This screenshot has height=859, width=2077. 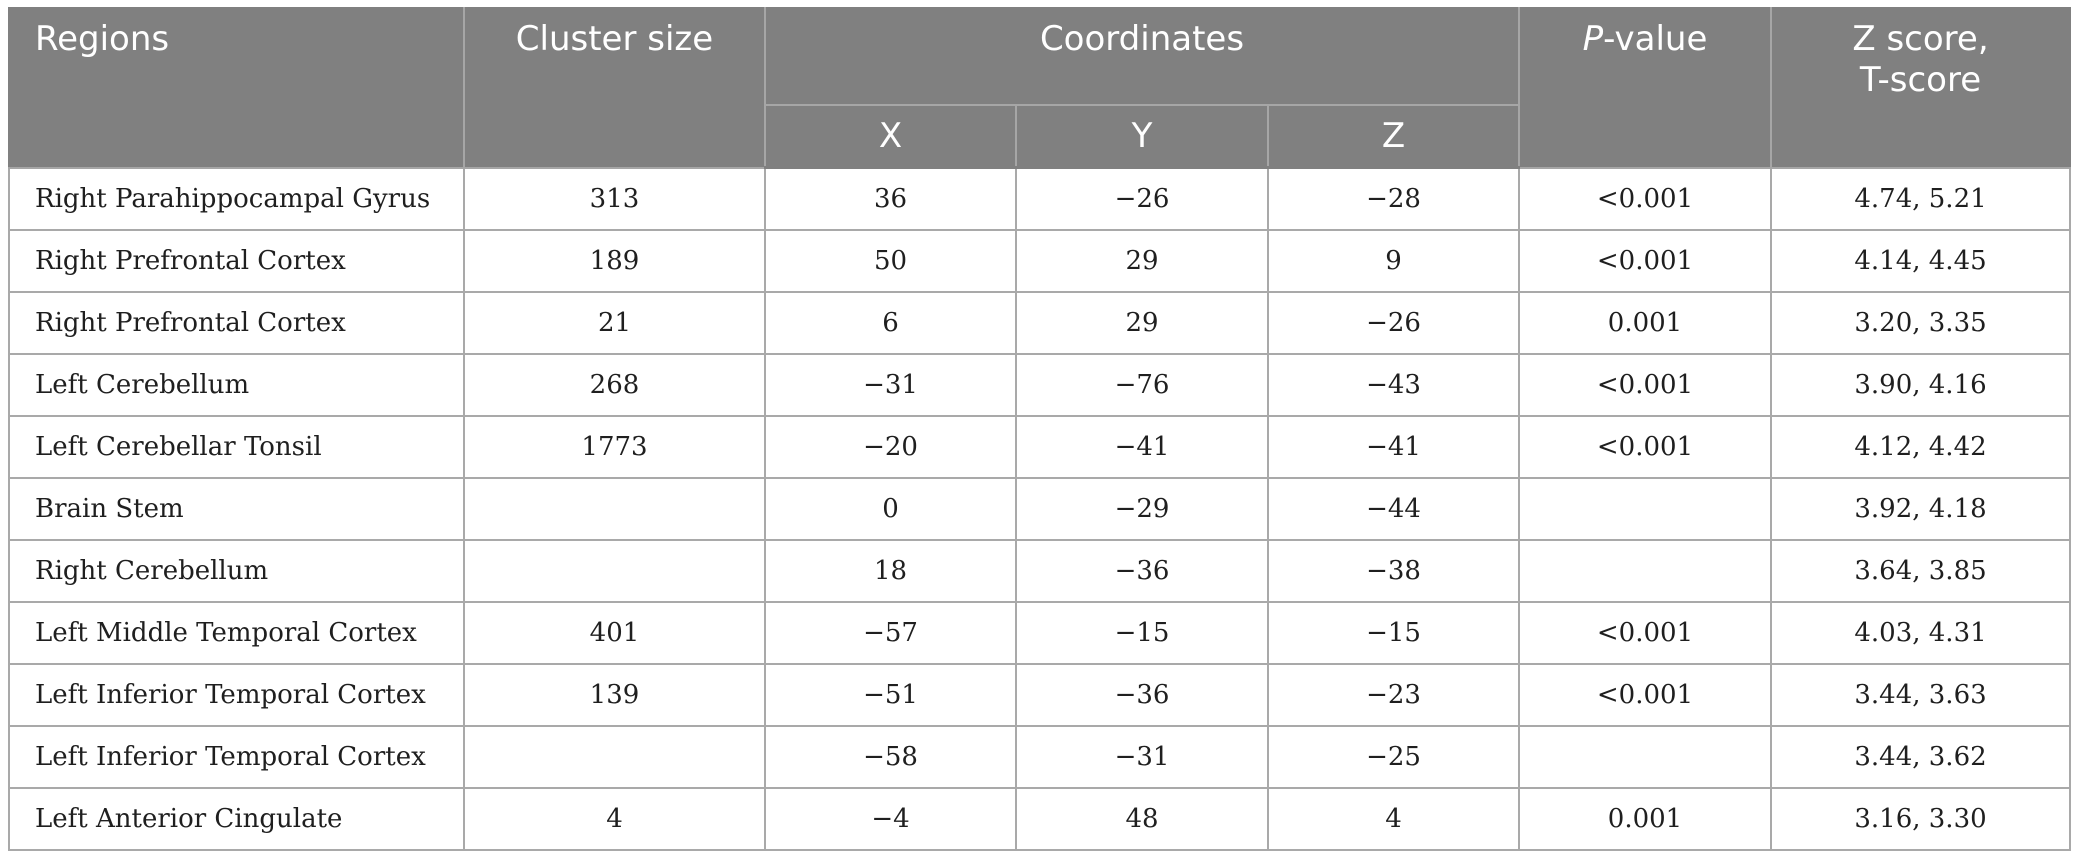 I want to click on cell-cluster-size: 21, so click(x=614, y=323).